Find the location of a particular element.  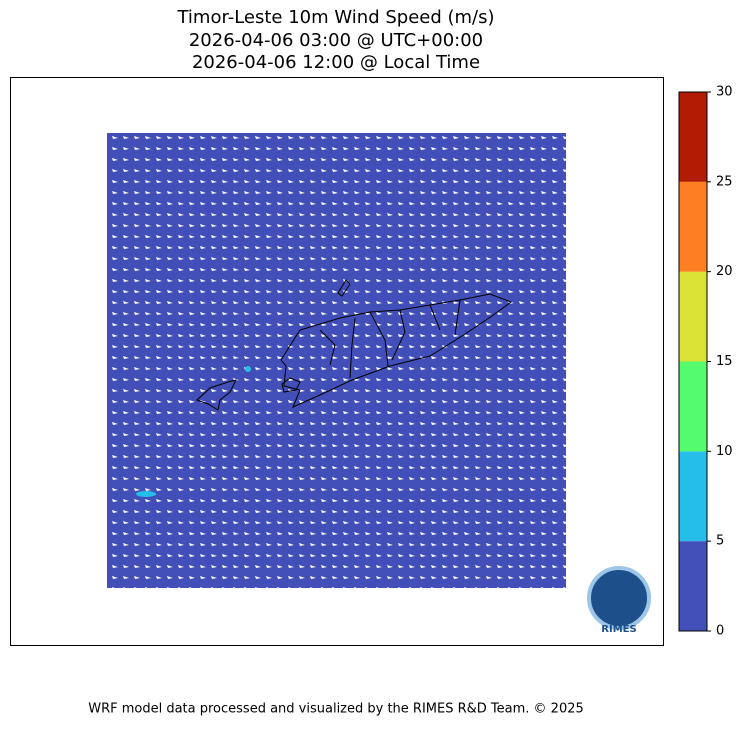

colorbar: 0 5 10 15 20 25 30 is located at coordinates (705, 362).